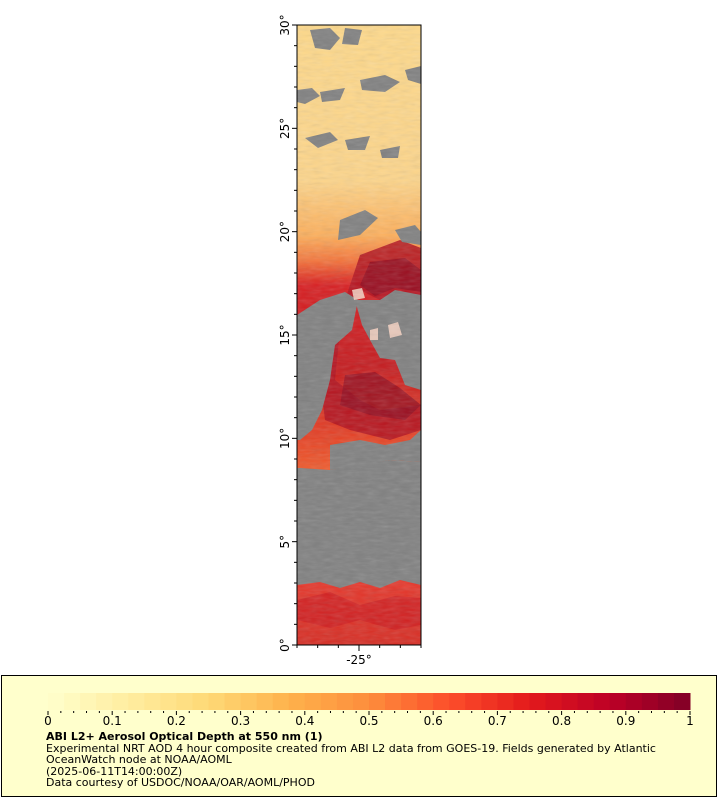  Describe the element at coordinates (359, 335) in the screenshot. I see `aod-field` at that location.